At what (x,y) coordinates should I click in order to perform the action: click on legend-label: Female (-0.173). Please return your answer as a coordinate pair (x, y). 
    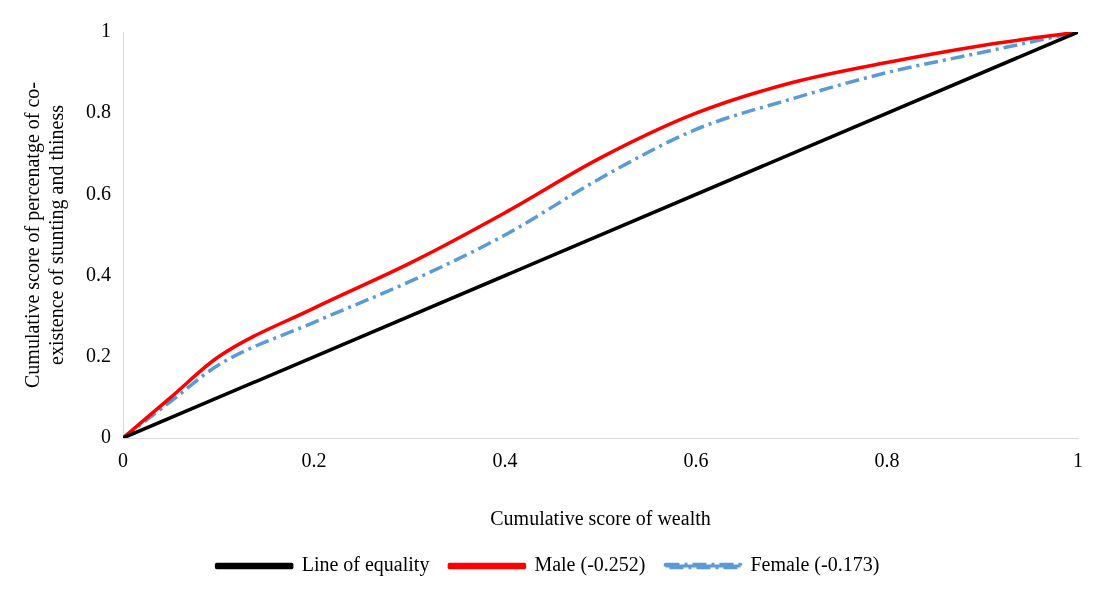
    Looking at the image, I should click on (815, 565).